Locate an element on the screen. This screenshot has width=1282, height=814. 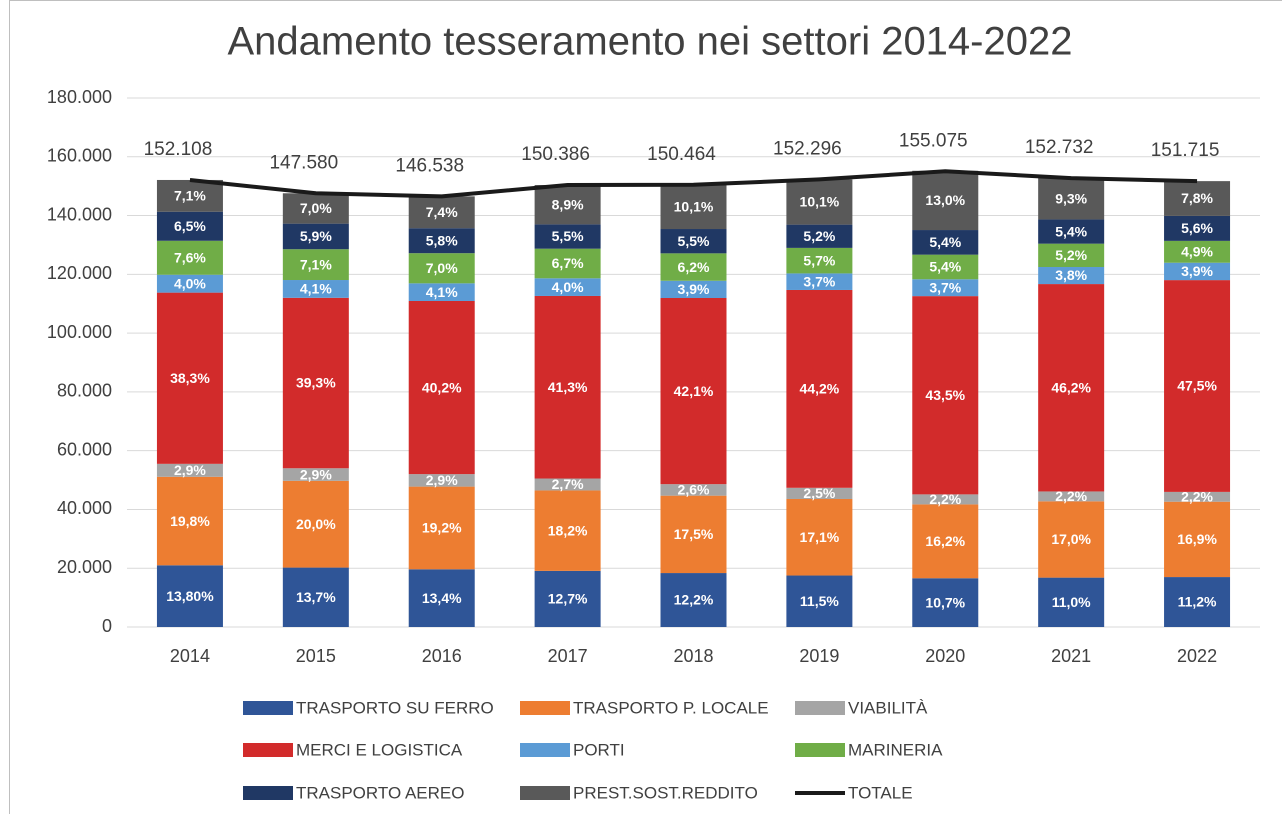
data-label: 42,1% is located at coordinates (694, 391).